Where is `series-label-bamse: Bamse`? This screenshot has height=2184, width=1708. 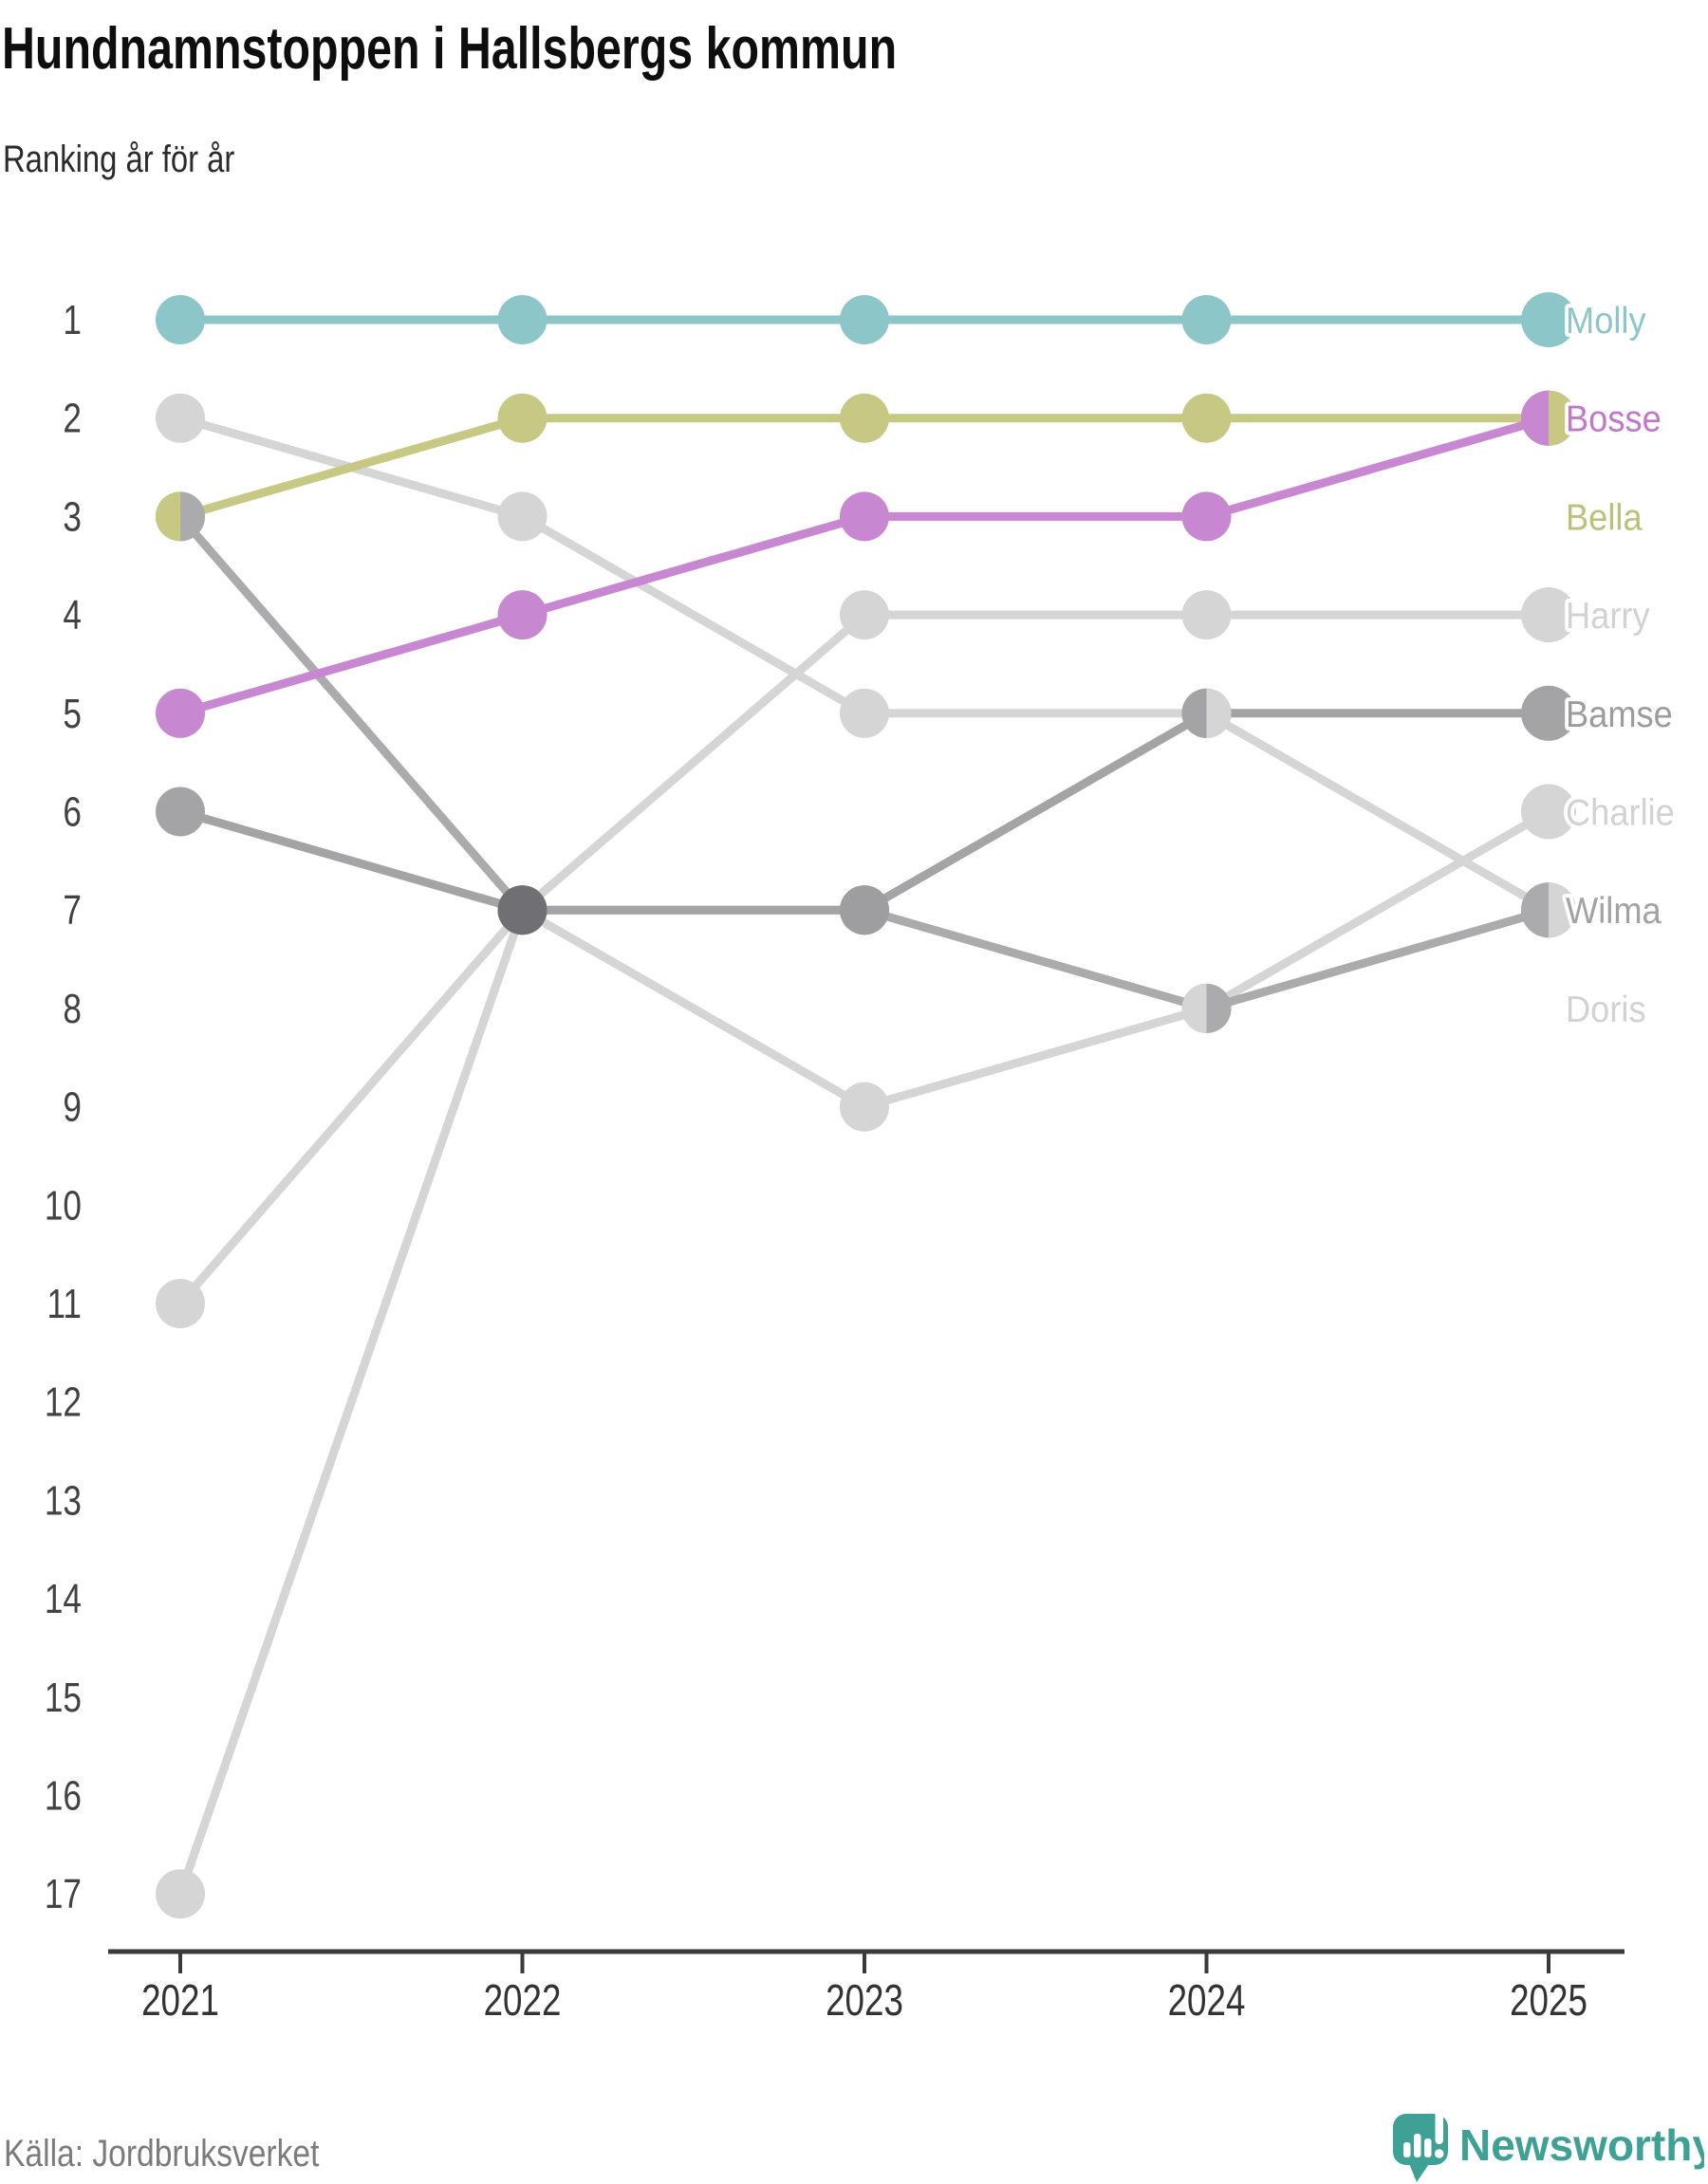
series-label-bamse: Bamse is located at coordinates (1619, 714).